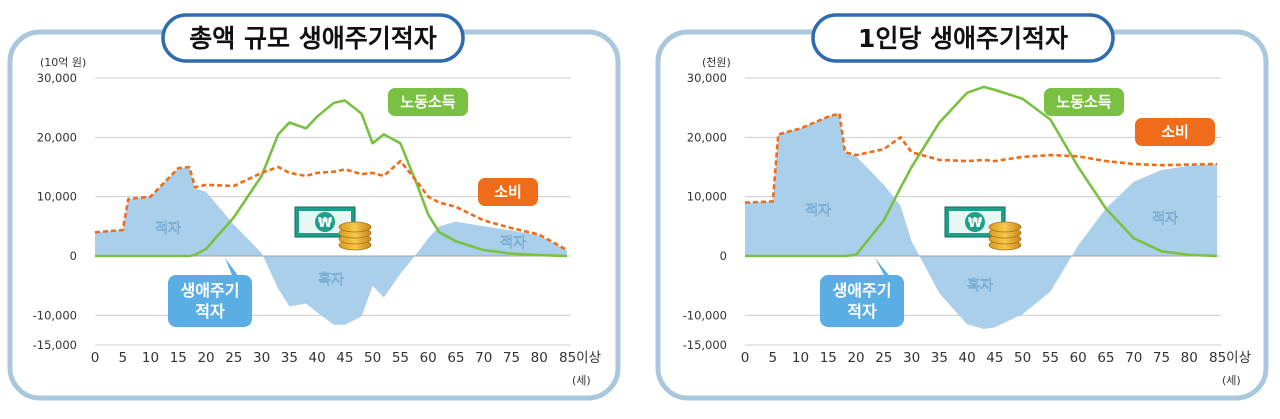 The width and height of the screenshot is (1280, 419). I want to click on chart-title: 1인당 생애주기적자, so click(963, 38).